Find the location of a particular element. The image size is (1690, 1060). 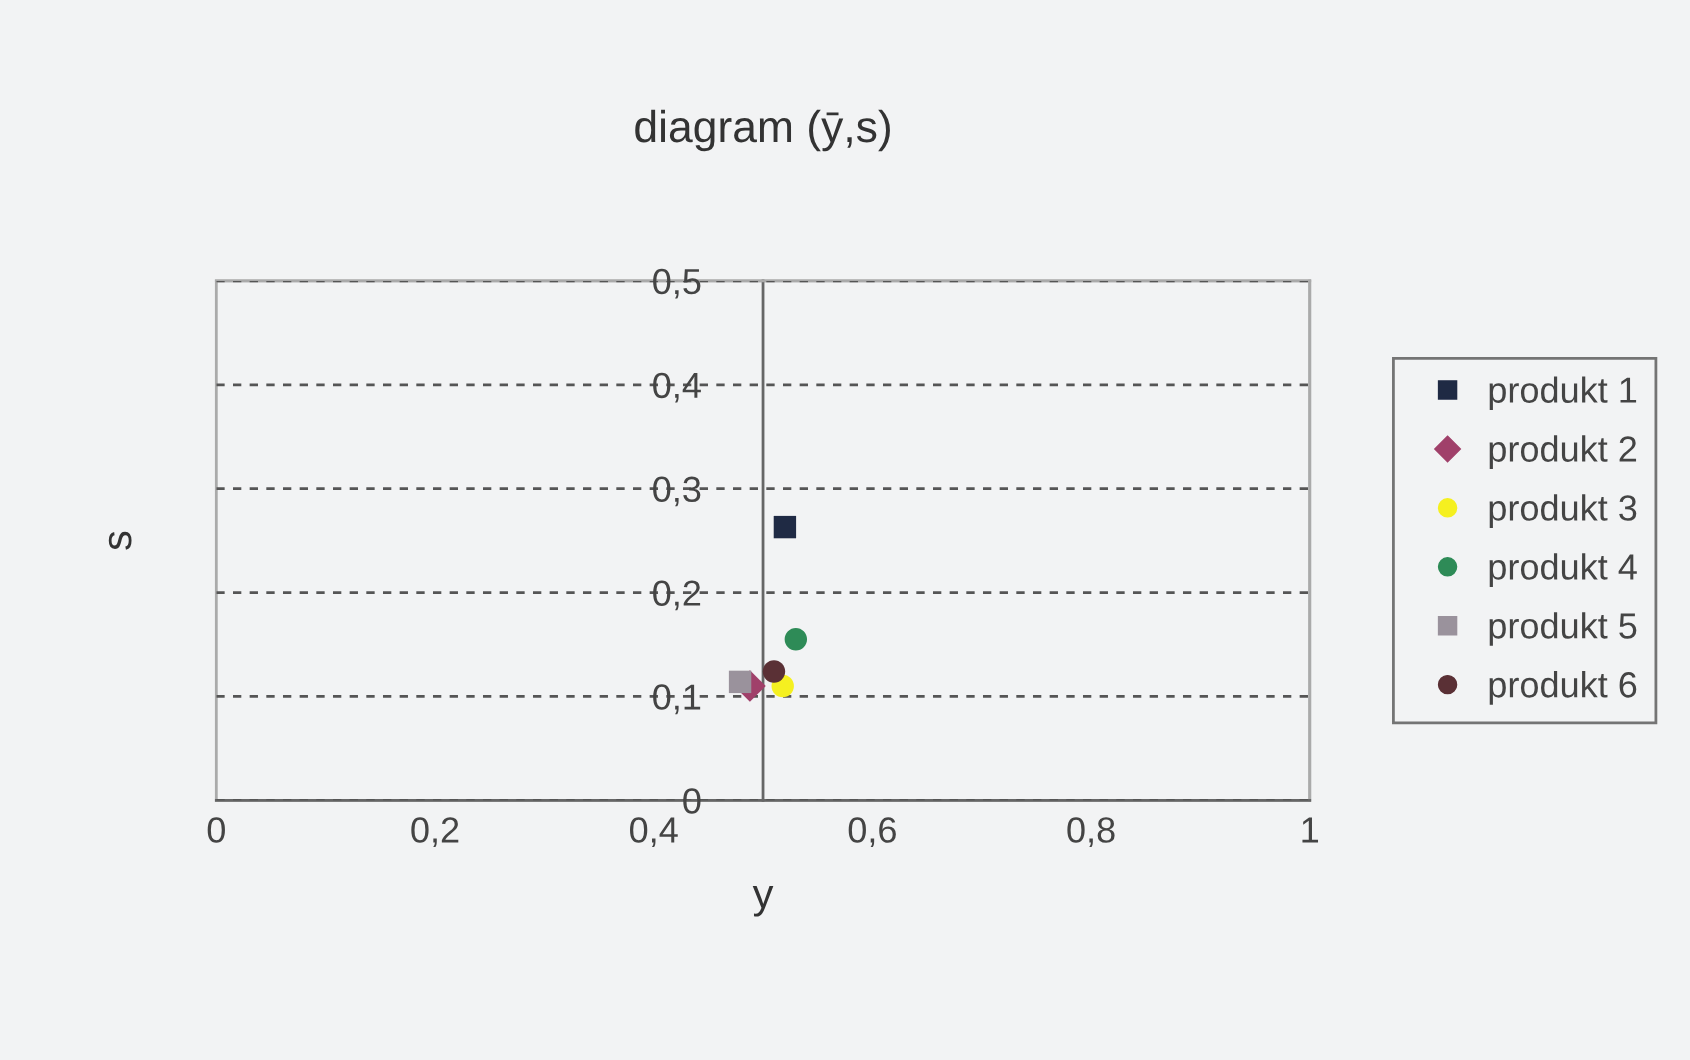

legend-label: produkt 4 is located at coordinates (1563, 570).